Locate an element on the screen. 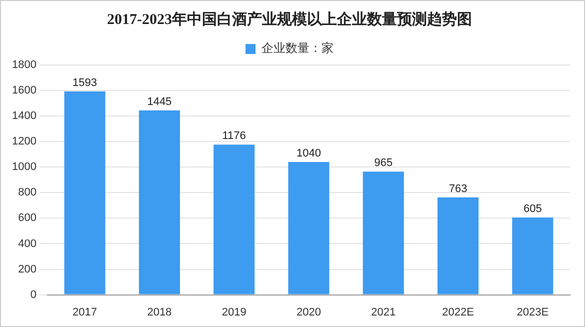  x-tick-label: 2022E is located at coordinates (458, 312).